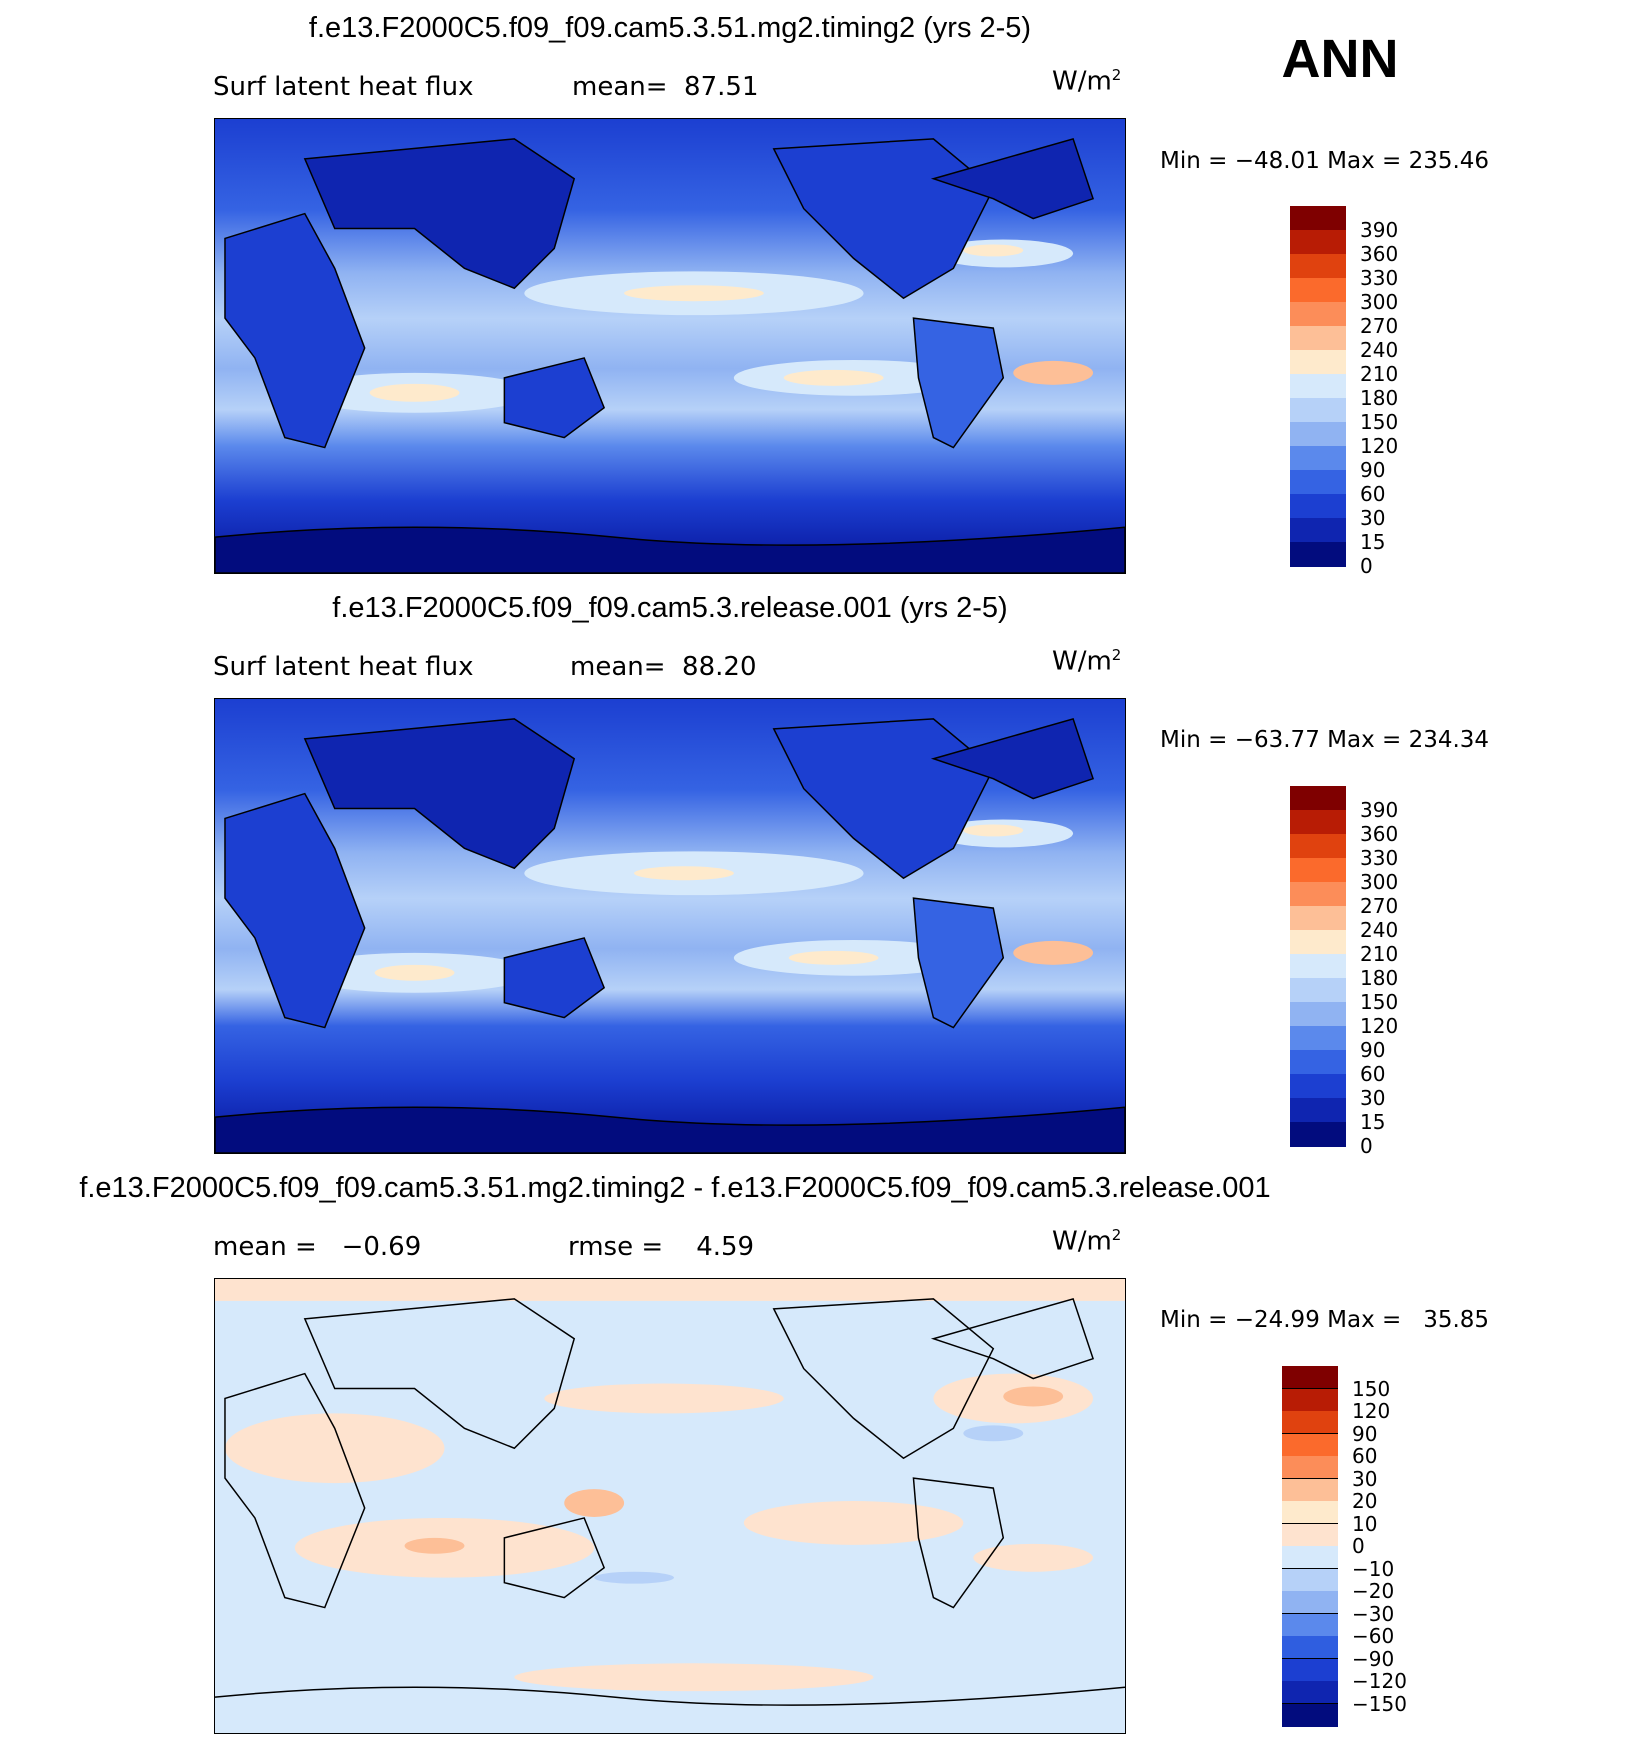 The image size is (1638, 1747). What do you see at coordinates (1373, 1658) in the screenshot?
I see `colorbar-tick-label: −90` at bounding box center [1373, 1658].